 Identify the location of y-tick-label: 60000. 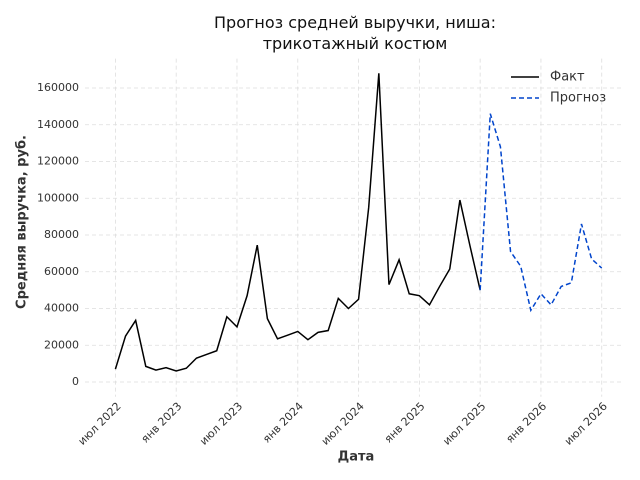
(61, 271).